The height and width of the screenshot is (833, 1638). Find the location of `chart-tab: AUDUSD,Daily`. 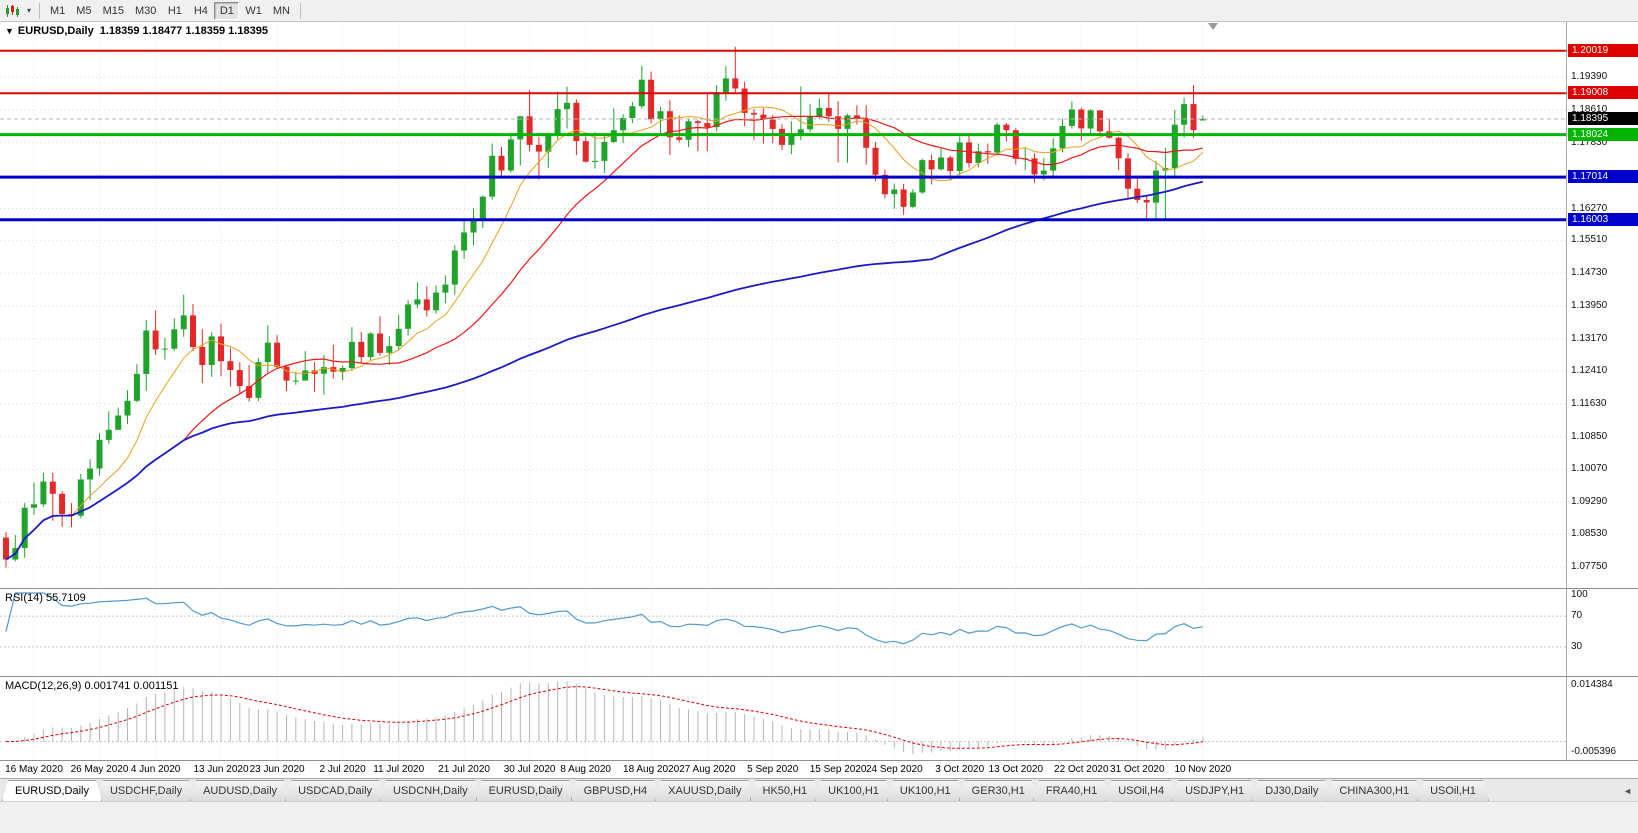

chart-tab: AUDUSD,Daily is located at coordinates (240, 790).